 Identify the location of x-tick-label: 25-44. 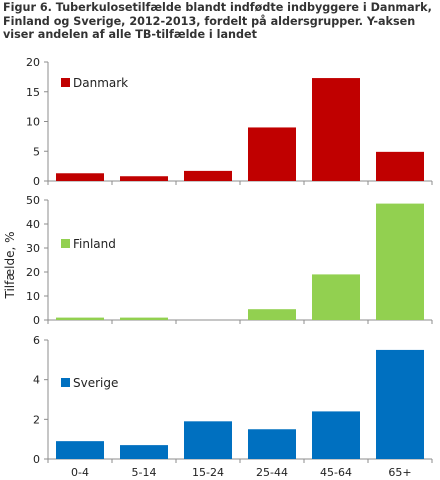
(272, 472).